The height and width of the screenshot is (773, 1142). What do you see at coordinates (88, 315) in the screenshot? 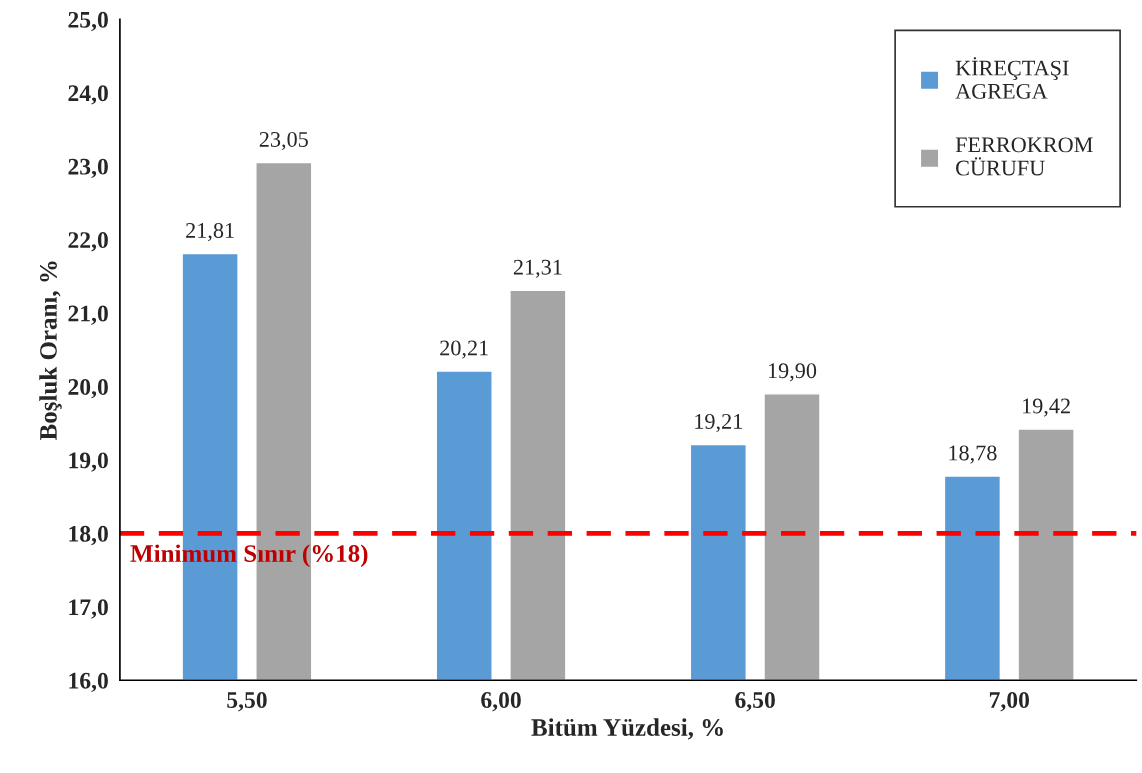
I see `y-tick-label: 21,0` at bounding box center [88, 315].